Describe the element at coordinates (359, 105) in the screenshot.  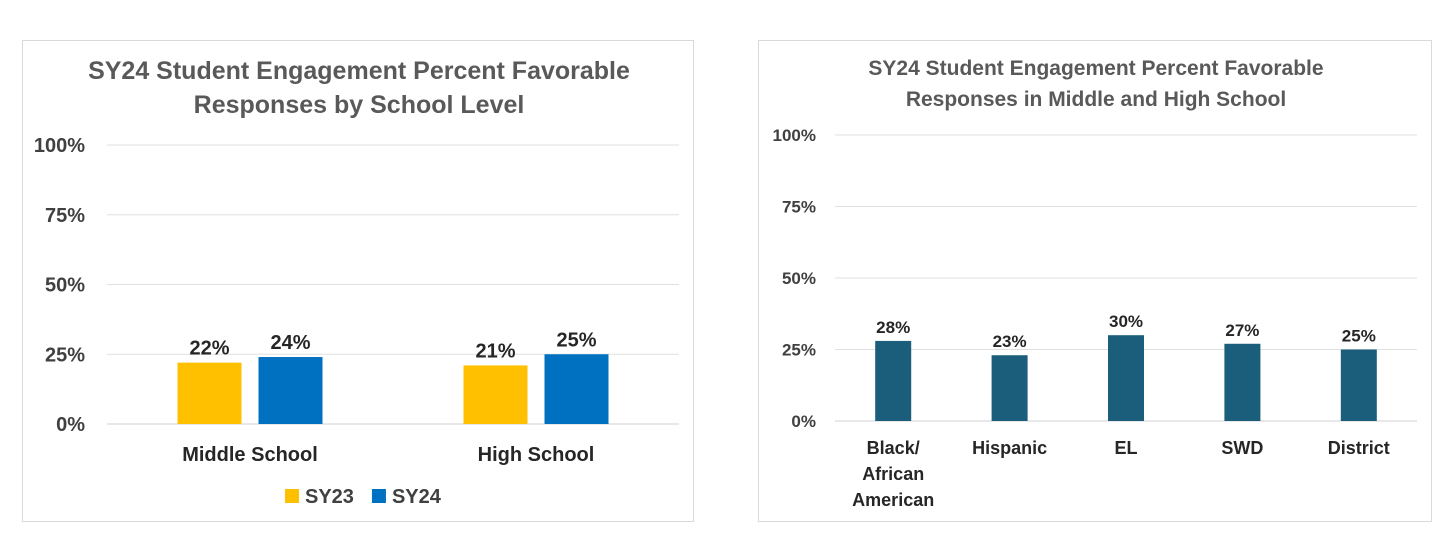
I see `chart-title-line: Responses by School Level` at that location.